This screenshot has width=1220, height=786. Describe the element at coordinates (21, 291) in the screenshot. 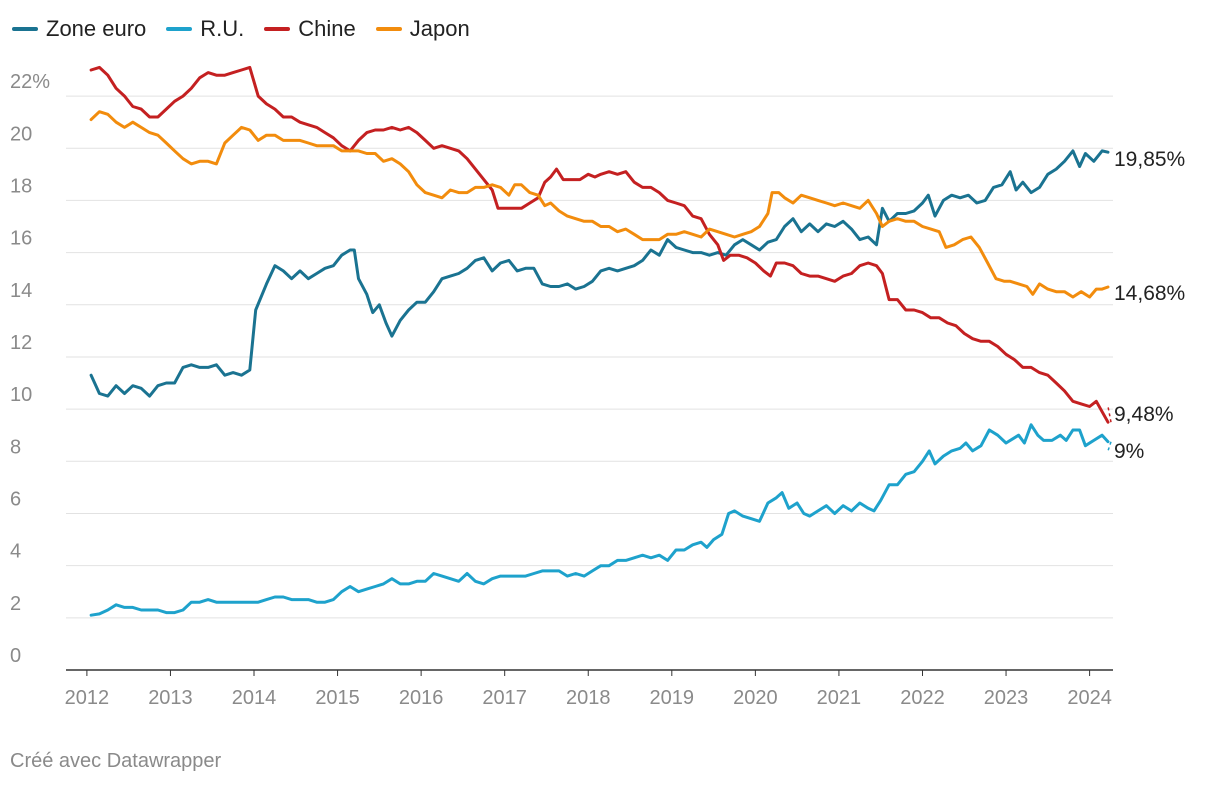

I see `y-tick-label: 14` at that location.